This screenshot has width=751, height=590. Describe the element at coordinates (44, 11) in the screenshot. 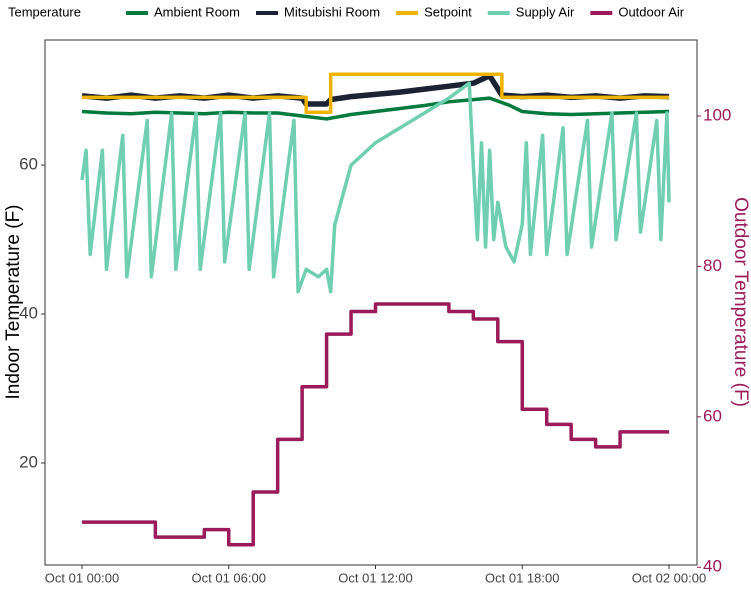

I see `legend-title: Temperature` at that location.